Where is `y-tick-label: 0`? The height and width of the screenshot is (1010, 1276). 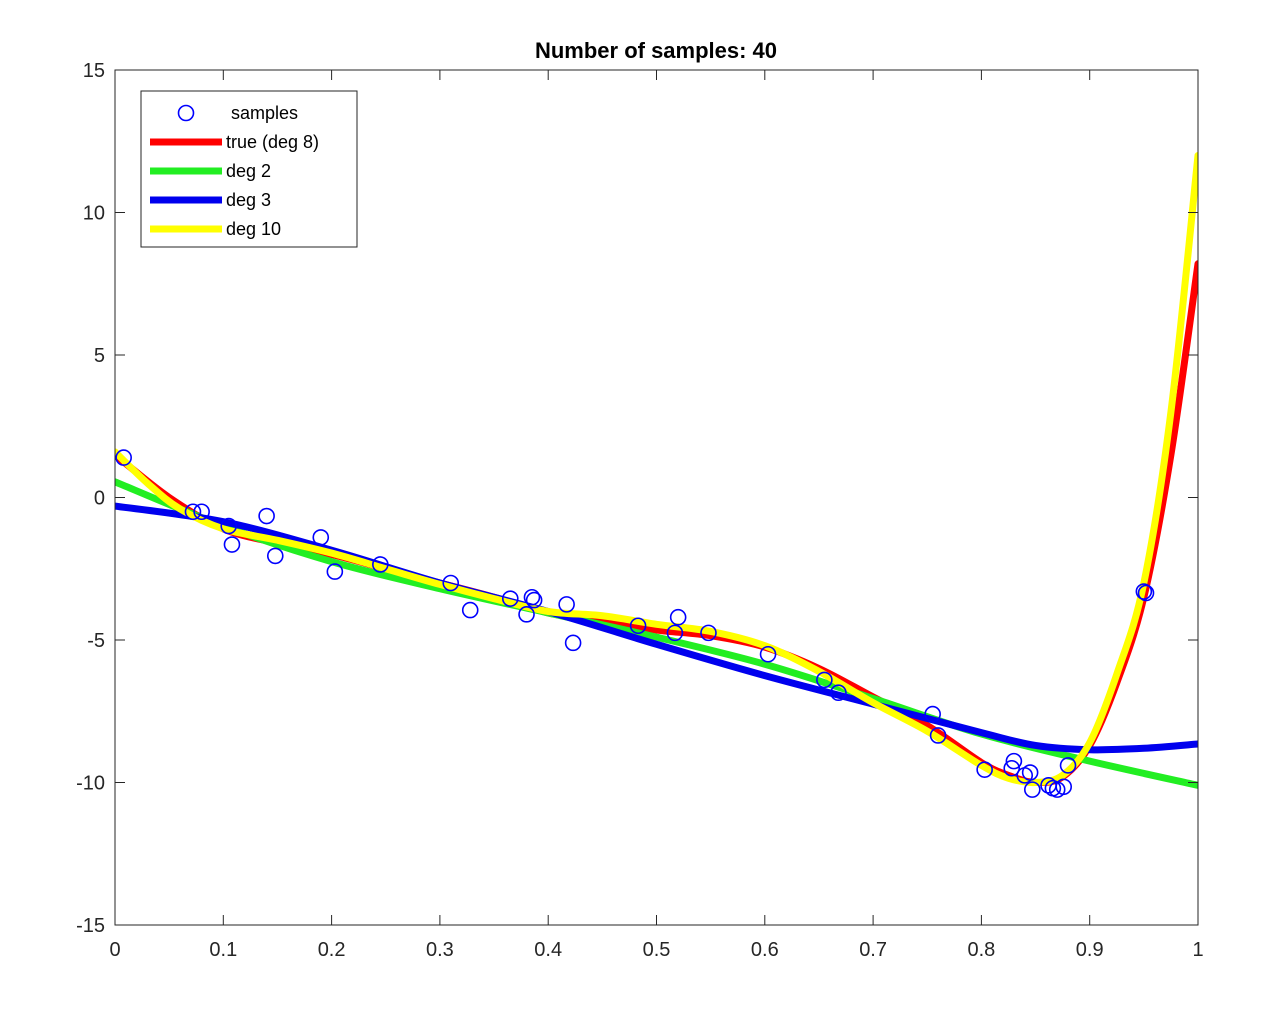 y-tick-label: 0 is located at coordinates (99, 499).